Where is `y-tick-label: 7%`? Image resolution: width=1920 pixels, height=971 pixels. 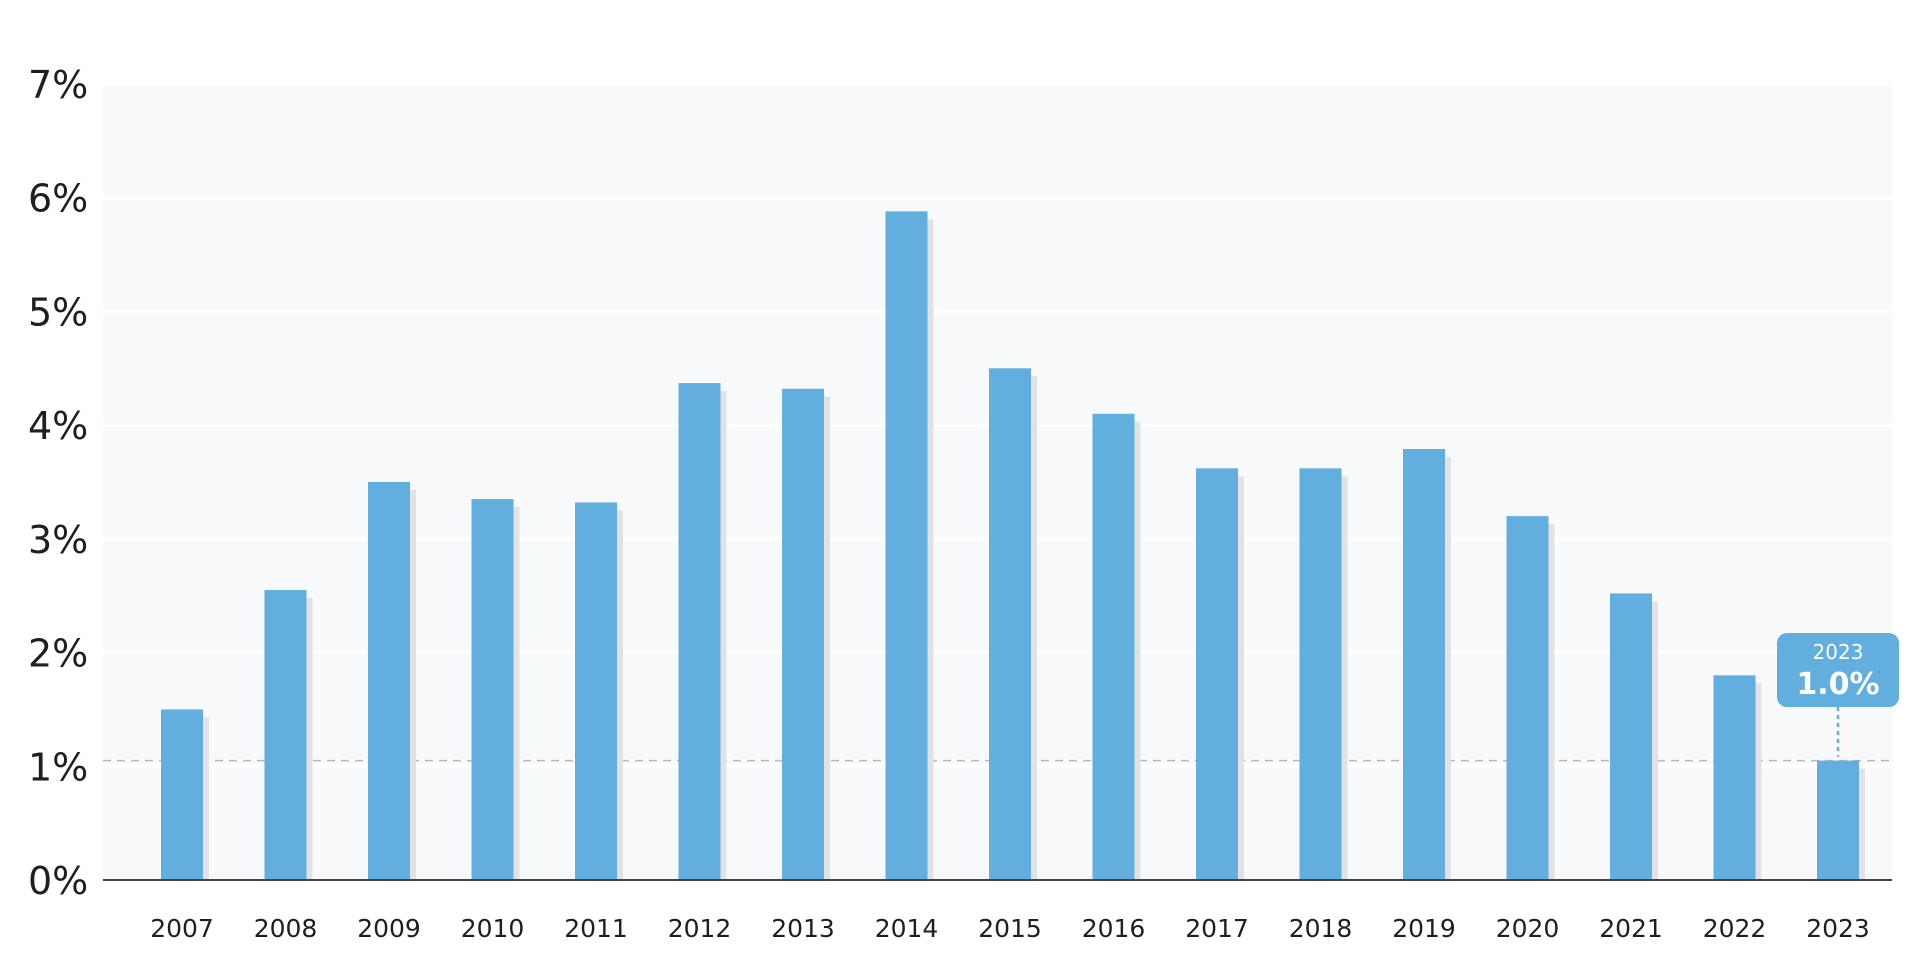
y-tick-label: 7% is located at coordinates (58, 85).